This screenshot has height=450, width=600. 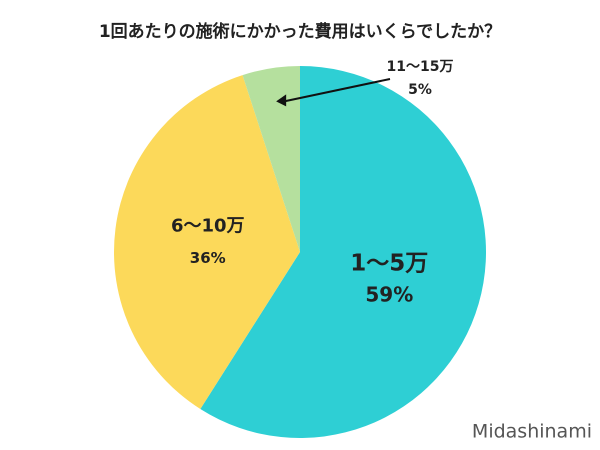 I want to click on value-label: 5%, so click(x=420, y=90).